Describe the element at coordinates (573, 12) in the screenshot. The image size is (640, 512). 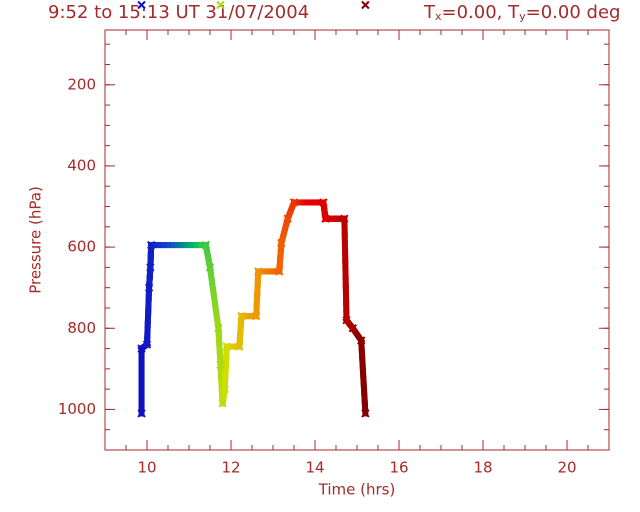
I see `subtitle-value: =0.00 deg` at that location.